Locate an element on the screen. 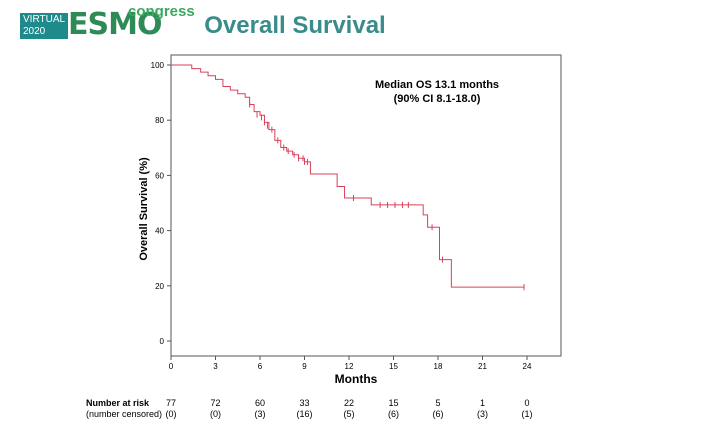 The width and height of the screenshot is (704, 439). x-tick-label: 3 is located at coordinates (215, 366).